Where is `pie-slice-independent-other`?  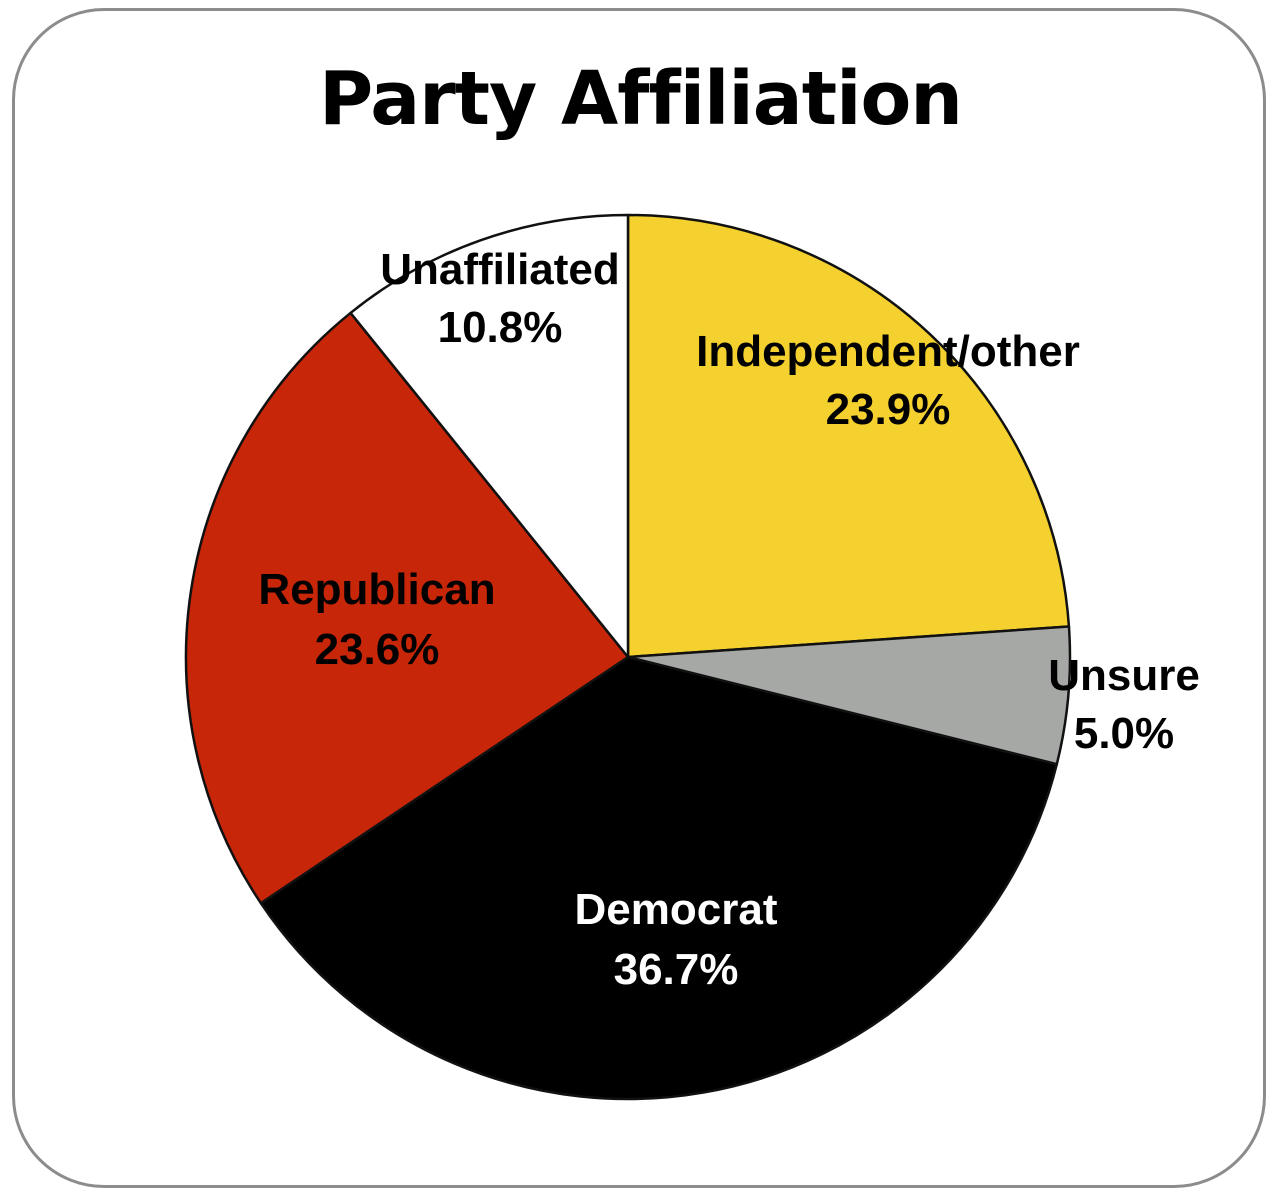 pie-slice-independent-other is located at coordinates (848, 436).